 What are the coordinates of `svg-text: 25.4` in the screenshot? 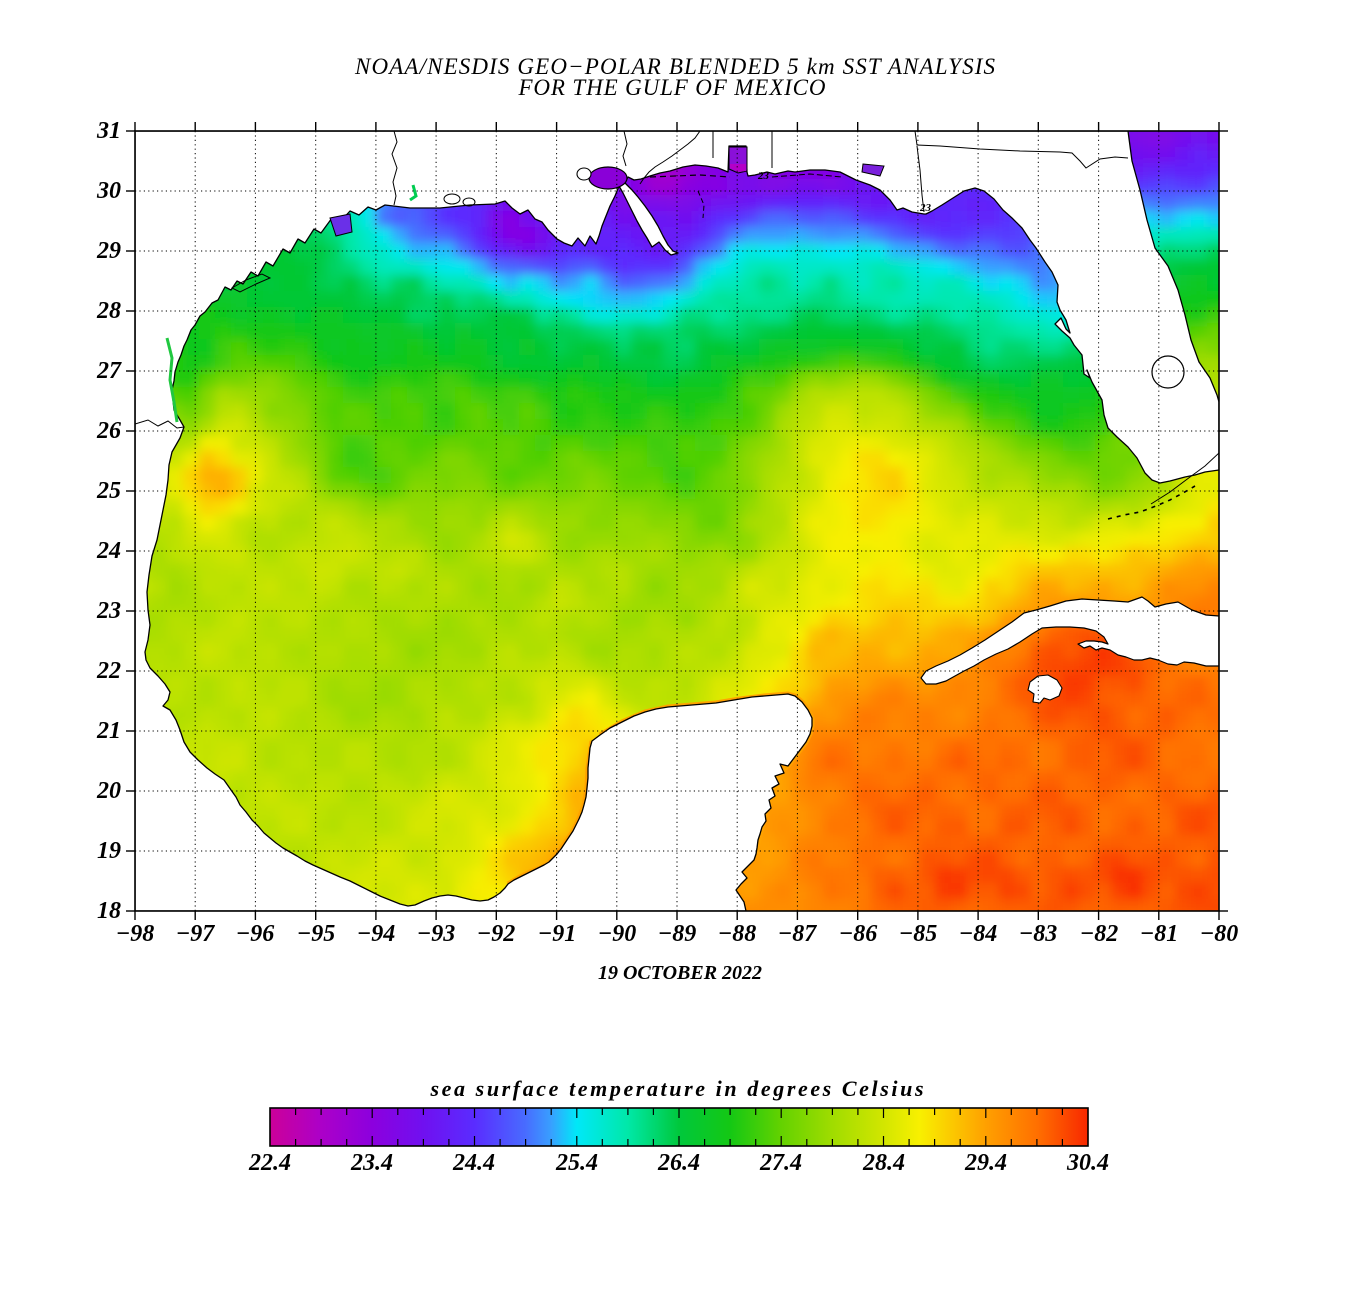 It's located at (576, 1163).